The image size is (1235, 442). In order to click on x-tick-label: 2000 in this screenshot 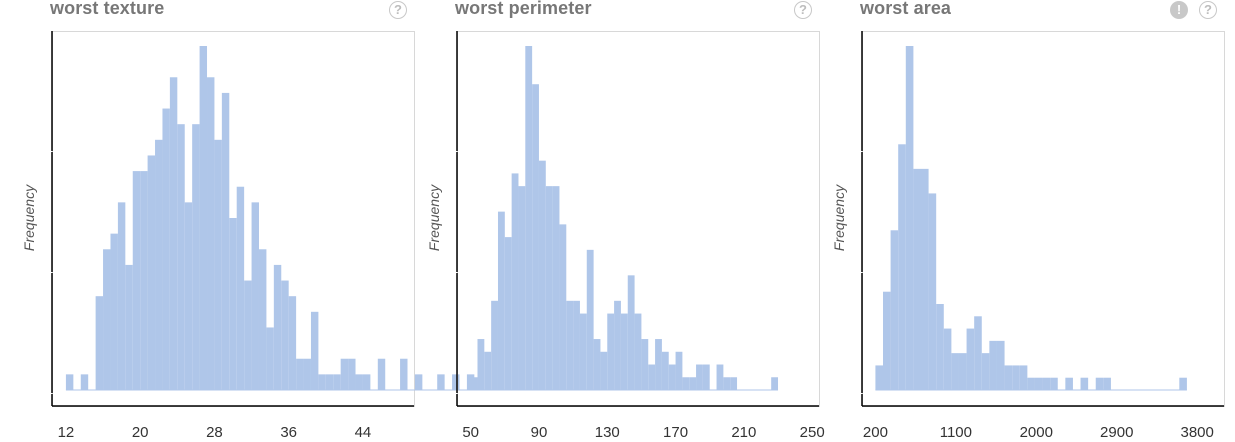, I will do `click(1036, 432)`.